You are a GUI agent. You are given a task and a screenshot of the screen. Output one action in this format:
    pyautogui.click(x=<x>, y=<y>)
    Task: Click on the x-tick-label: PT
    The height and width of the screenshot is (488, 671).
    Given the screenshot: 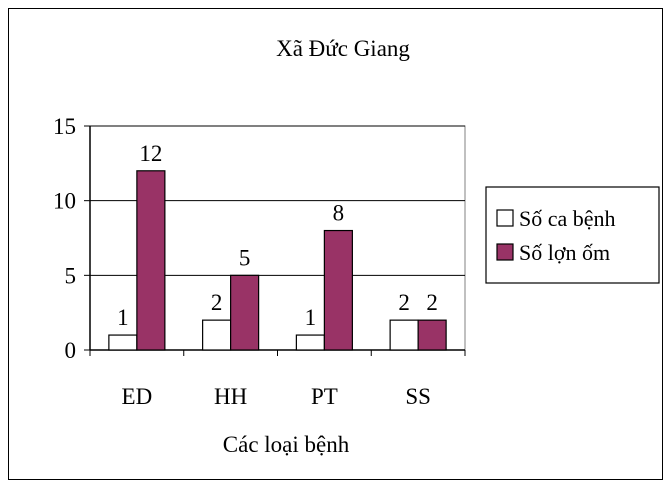 What is the action you would take?
    pyautogui.click(x=324, y=396)
    